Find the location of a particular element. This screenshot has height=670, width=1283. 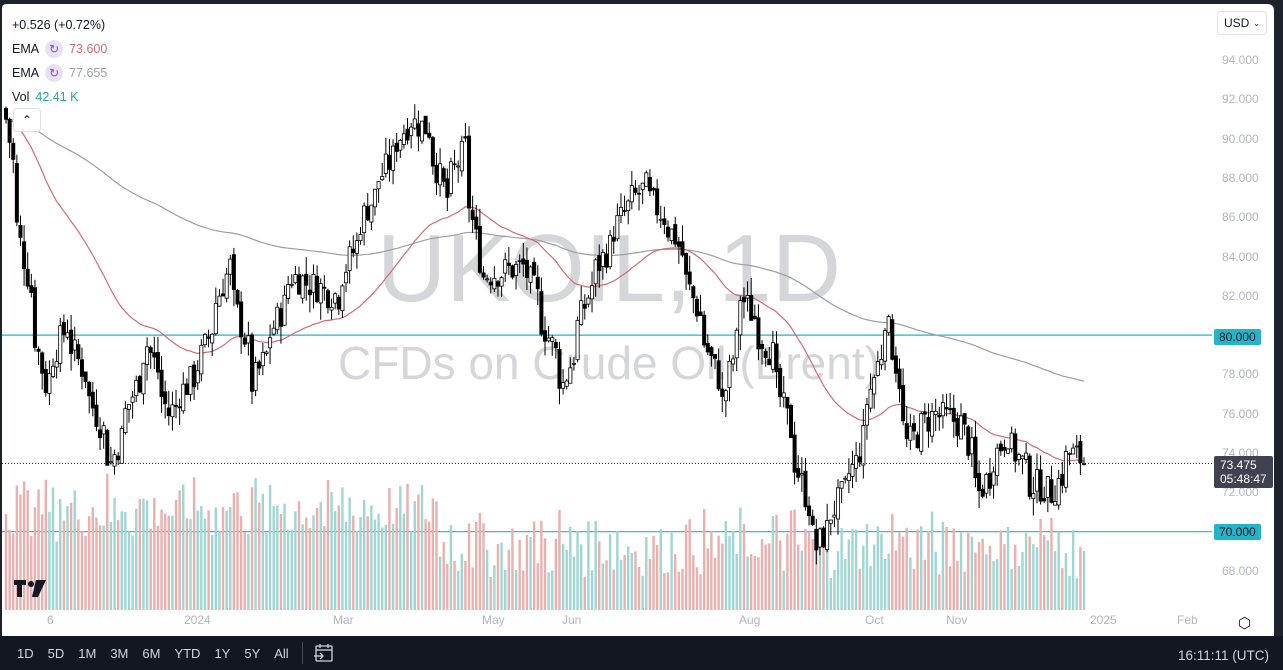

legend-ema-slow: EMA ↻ 77.655 is located at coordinates (59, 73).